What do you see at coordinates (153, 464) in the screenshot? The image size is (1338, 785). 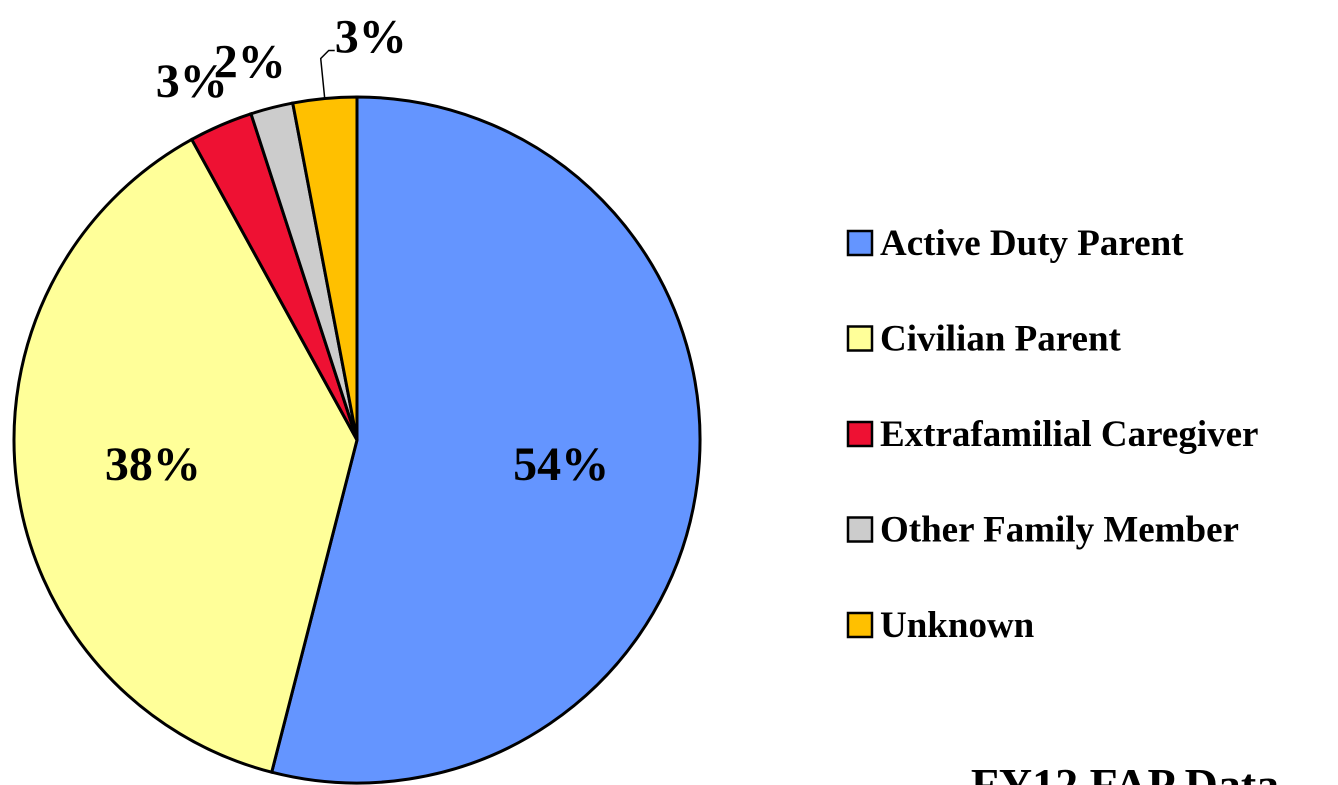 I see `data-label: 38%` at bounding box center [153, 464].